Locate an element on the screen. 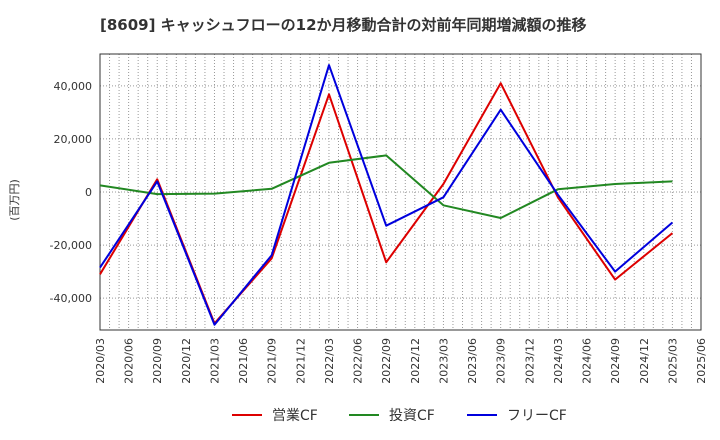 The height and width of the screenshot is (440, 720). y-tick-label: -40,000 is located at coordinates (71, 298).